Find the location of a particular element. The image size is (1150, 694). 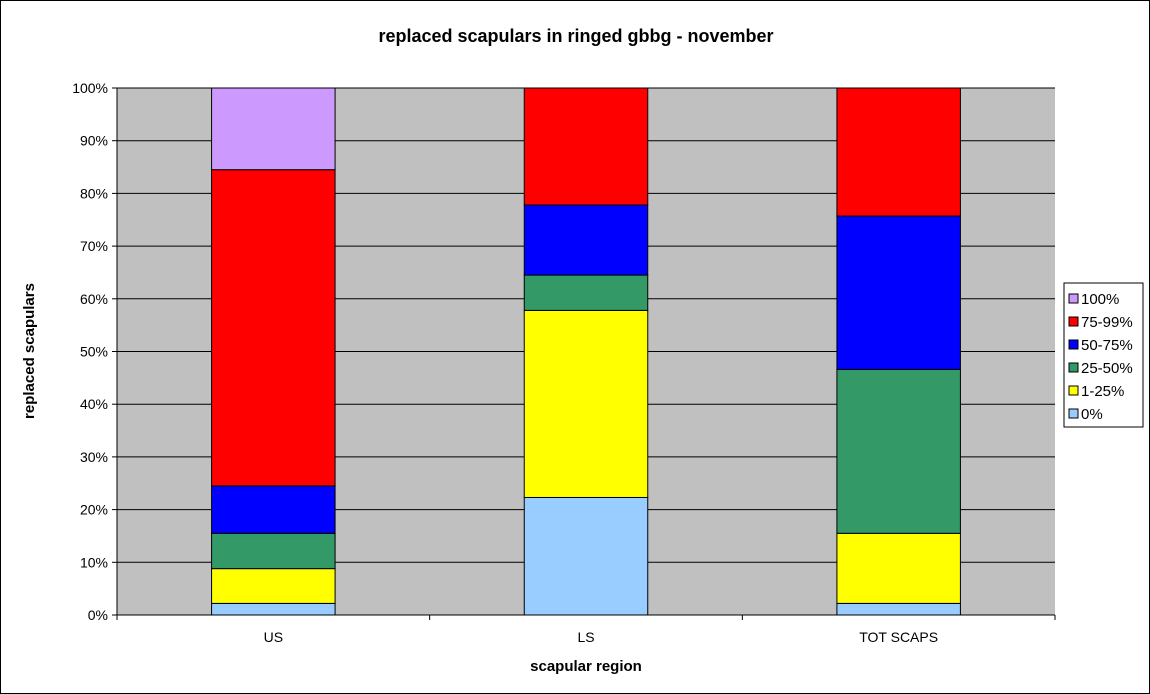

legend-label: 100% is located at coordinates (1100, 299).